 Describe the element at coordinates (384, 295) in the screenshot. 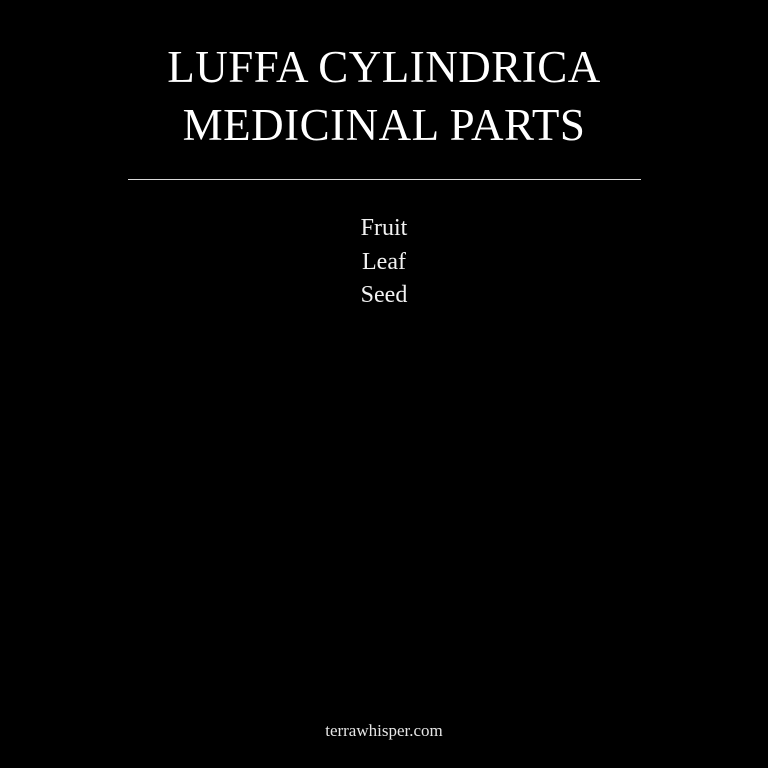

I see `list-item: Seed` at that location.